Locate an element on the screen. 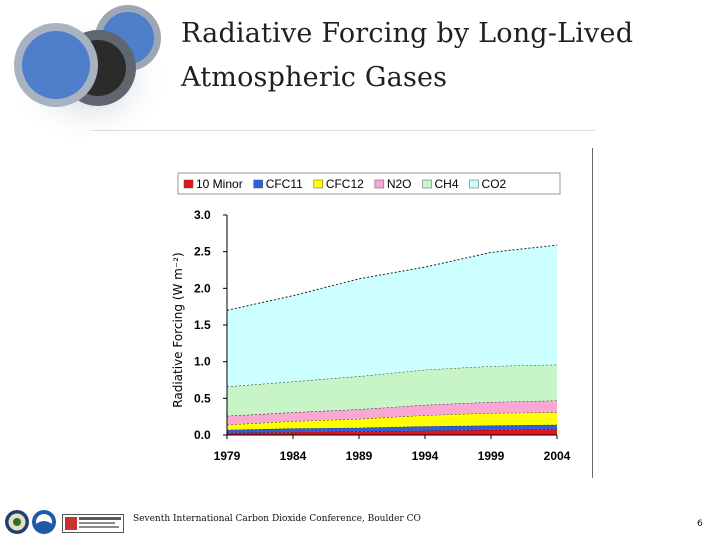 Image resolution: width=720 pixels, height=540 pixels. area-ch4 is located at coordinates (392, 390).